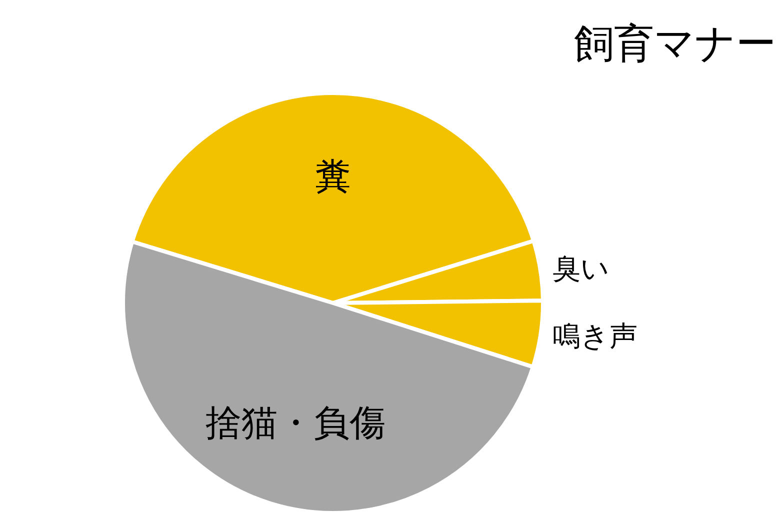  What do you see at coordinates (295, 423) in the screenshot?
I see `slice-label: 捨猫・負傷` at bounding box center [295, 423].